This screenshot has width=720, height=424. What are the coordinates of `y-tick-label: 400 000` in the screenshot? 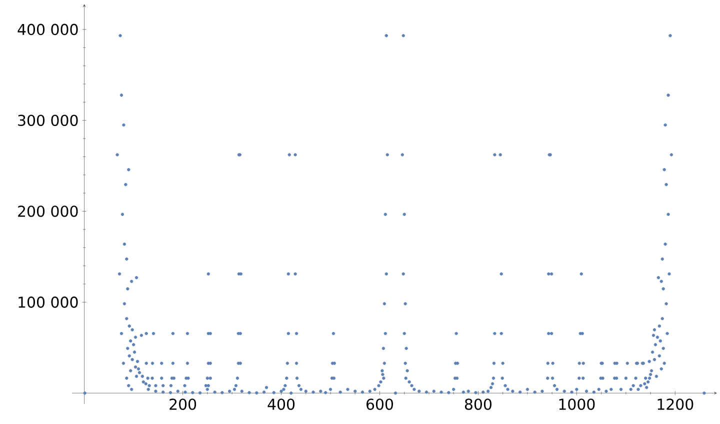 It's located at (48, 30).